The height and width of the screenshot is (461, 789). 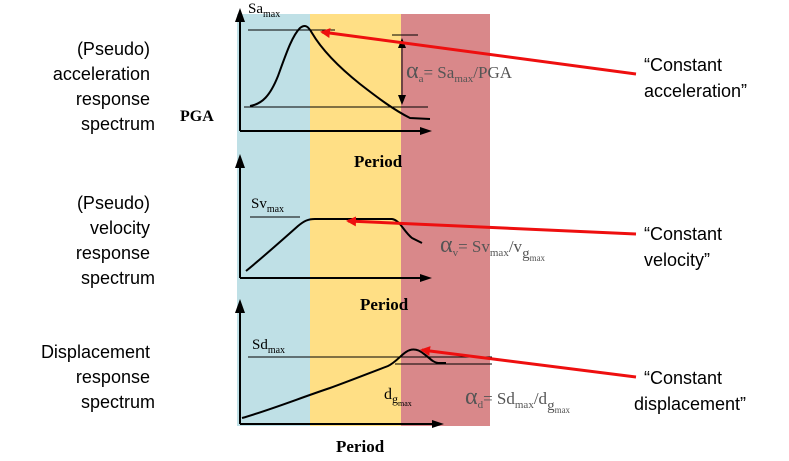 I want to click on constant-acceleration-label: “Constant acceleration”, so click(x=695, y=78).